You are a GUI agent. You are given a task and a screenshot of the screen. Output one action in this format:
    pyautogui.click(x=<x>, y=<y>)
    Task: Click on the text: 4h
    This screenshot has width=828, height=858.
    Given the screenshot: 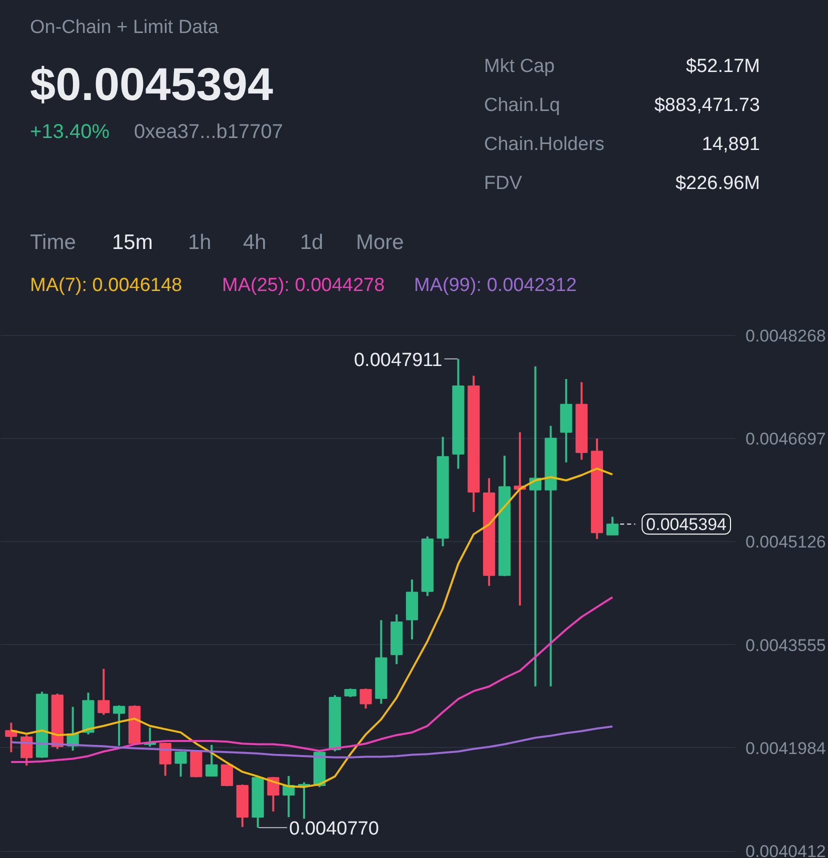 What is the action you would take?
    pyautogui.click(x=254, y=243)
    